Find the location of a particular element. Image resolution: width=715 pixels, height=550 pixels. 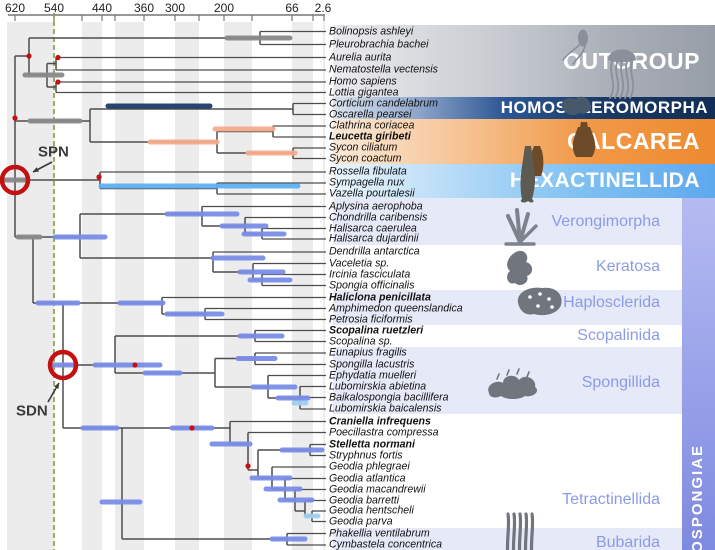

haplosclerid-sponge-icon is located at coordinates (539, 301).